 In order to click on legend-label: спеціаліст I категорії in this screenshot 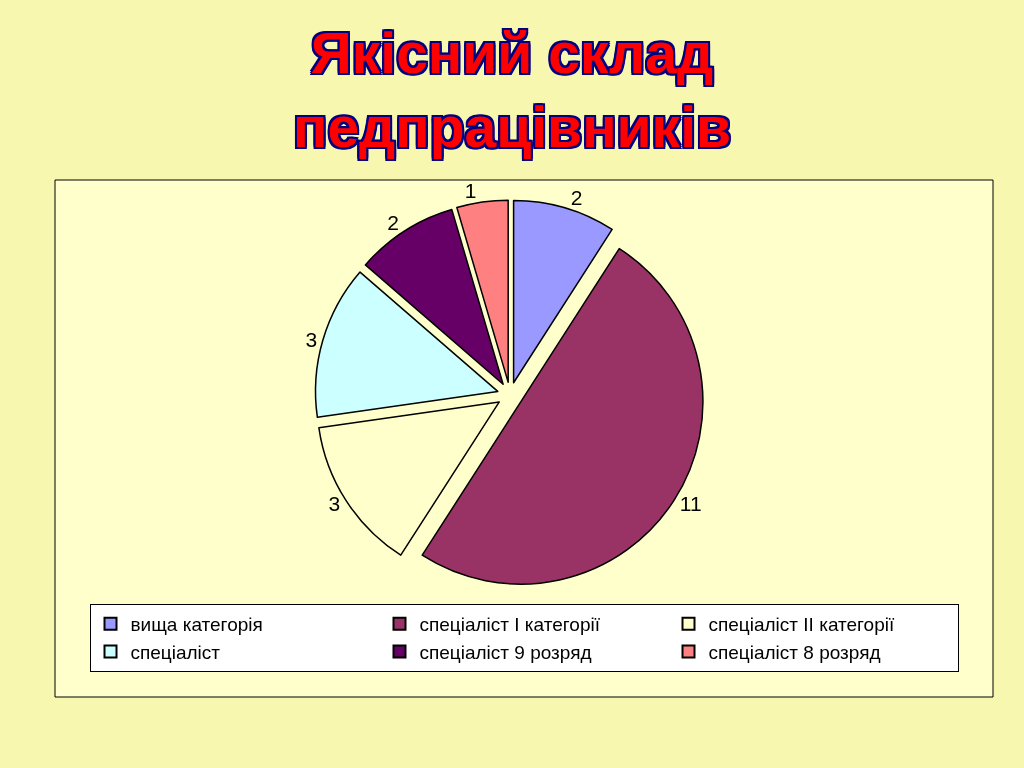, I will do `click(510, 625)`.